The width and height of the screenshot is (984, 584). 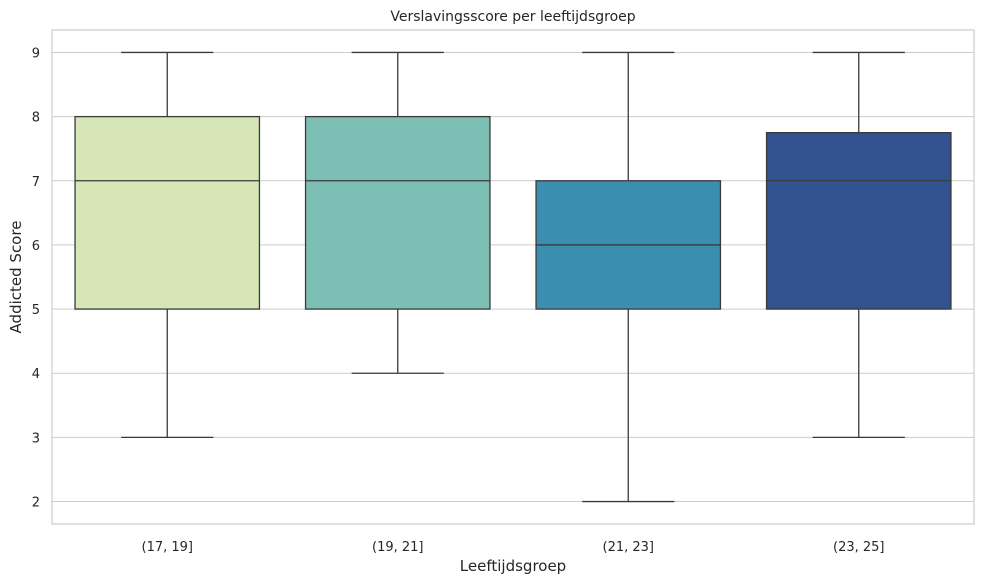 I want to click on x-tick-labels: (17, 19] (19, 21] (21, 23] (23, 25], so click(x=513, y=547).